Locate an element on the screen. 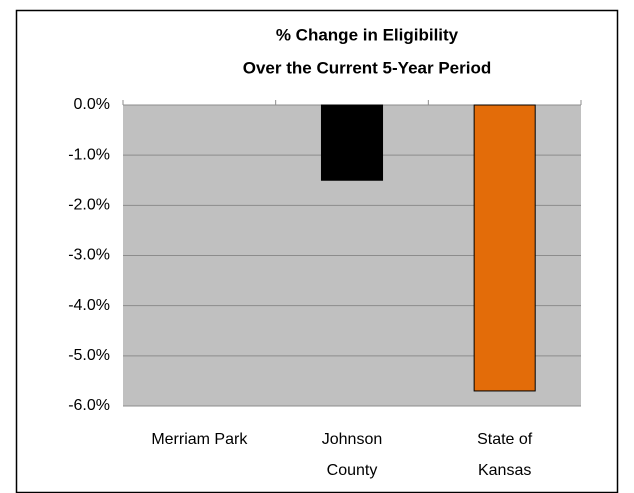 This screenshot has height=493, width=634. chart-title: % Change in Eligibility is located at coordinates (367, 34).